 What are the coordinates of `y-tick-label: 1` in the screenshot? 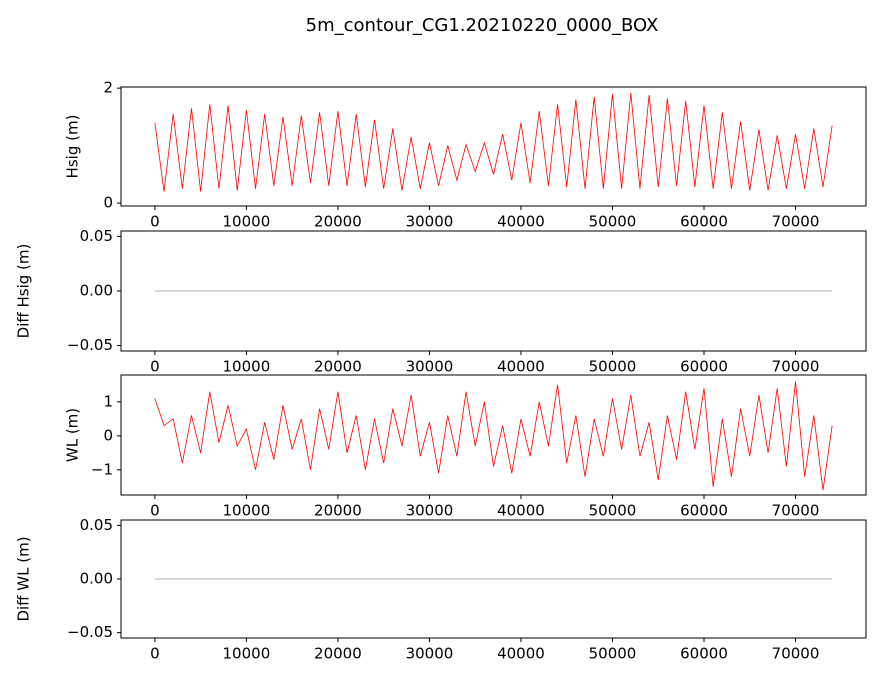 It's located at (108, 401).